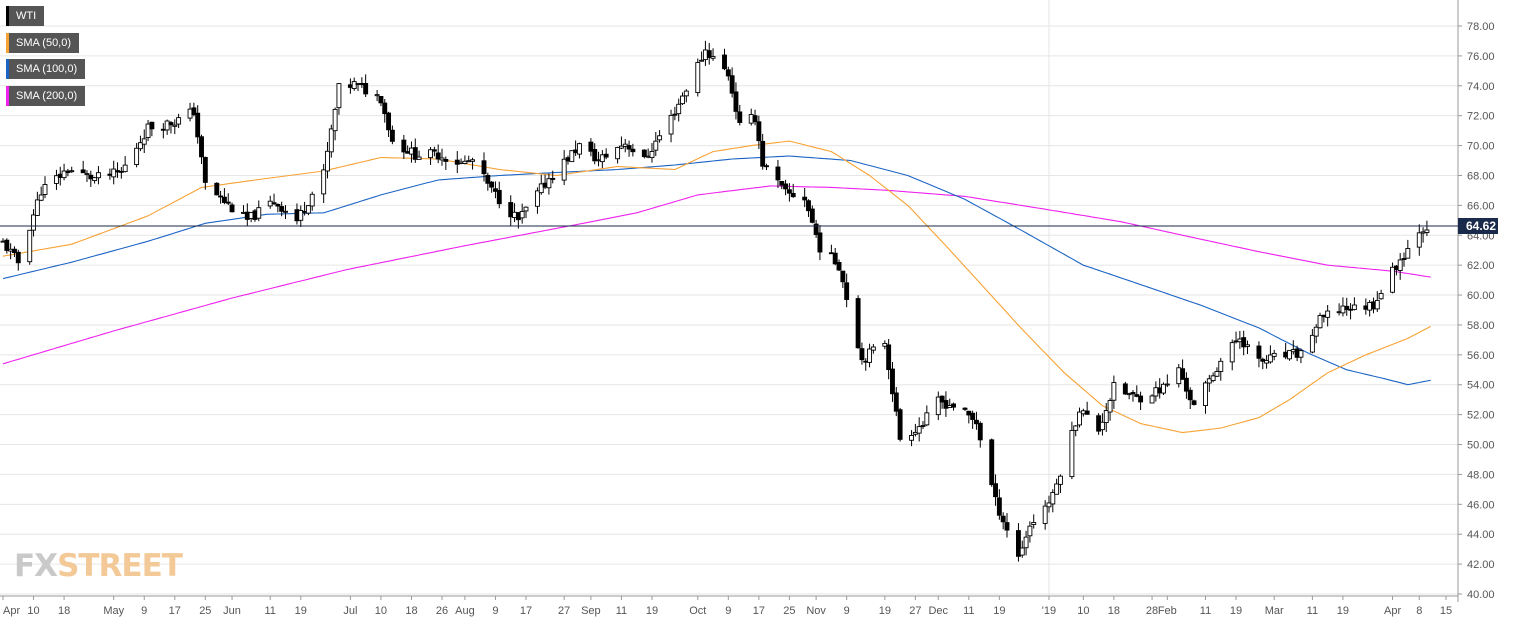  What do you see at coordinates (7, 43) in the screenshot?
I see `legend-sma-50-swatch` at bounding box center [7, 43].